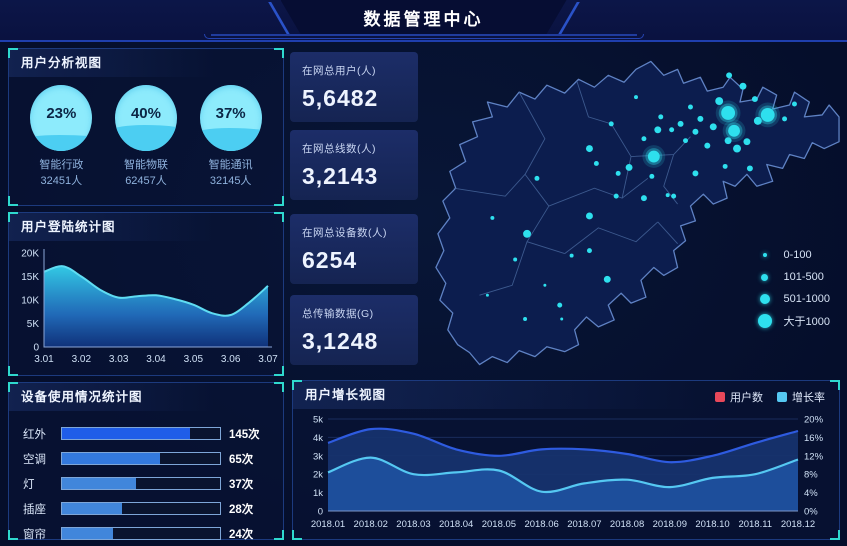  I want to click on gauge-label: 智能通讯 32145人, so click(231, 174).